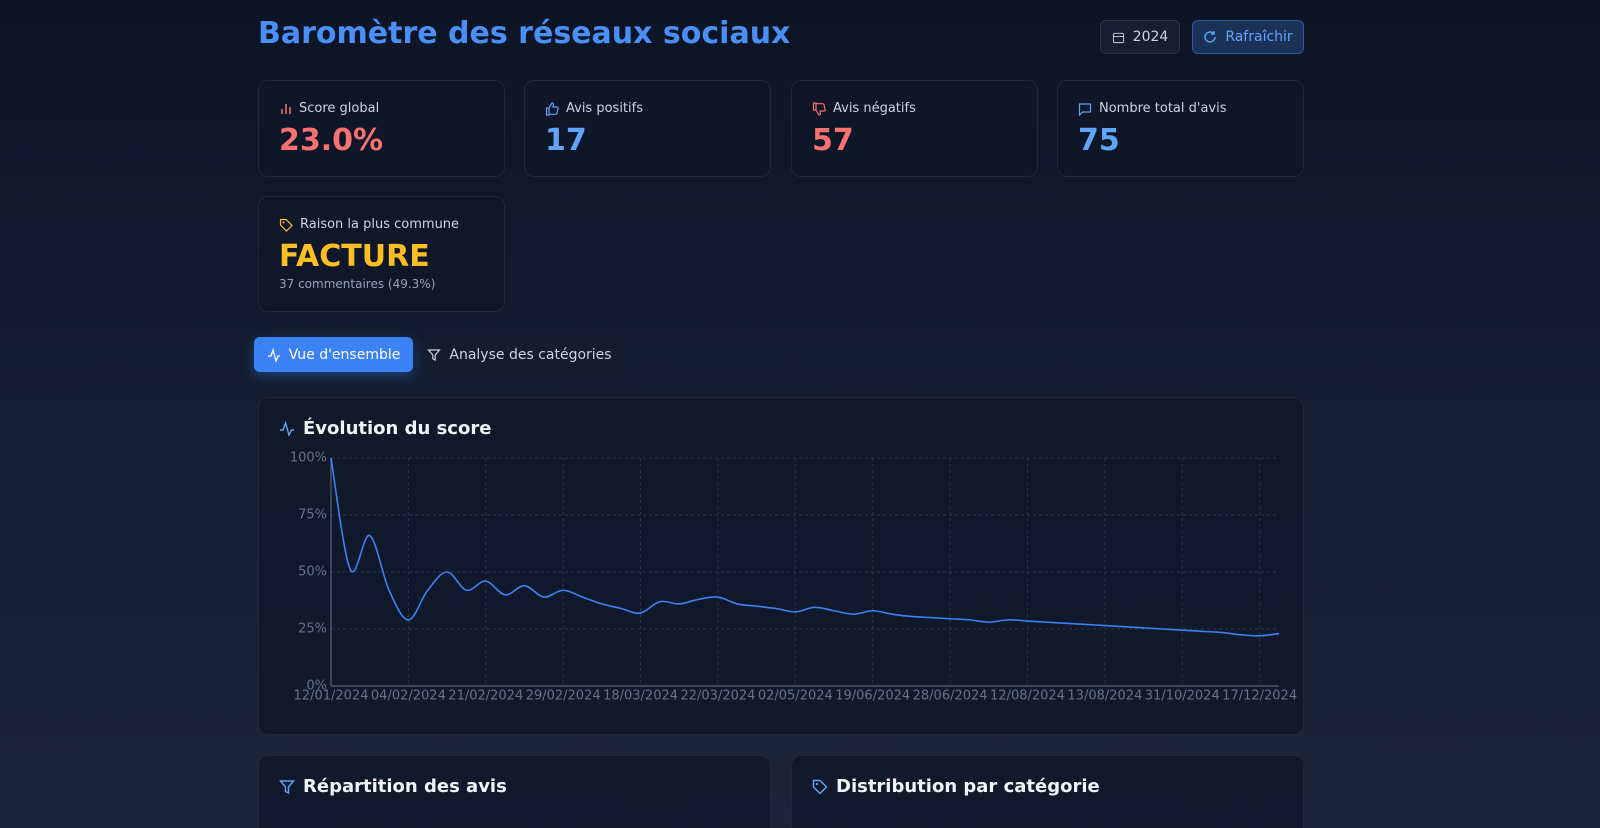 The height and width of the screenshot is (828, 1600). I want to click on card-value: 75, so click(1099, 140).